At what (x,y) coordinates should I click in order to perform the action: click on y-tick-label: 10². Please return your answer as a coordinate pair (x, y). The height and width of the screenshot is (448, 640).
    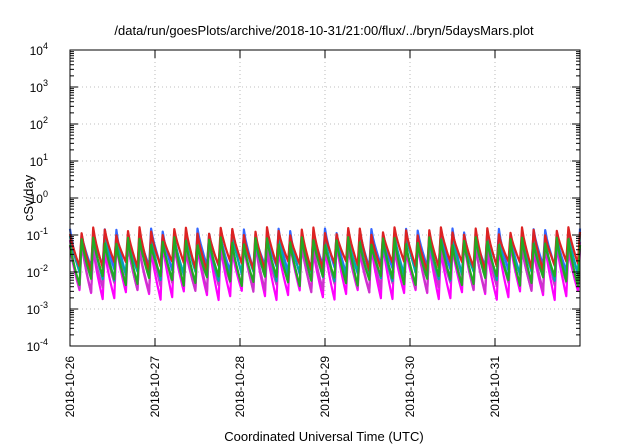
    Looking at the image, I should click on (39, 123).